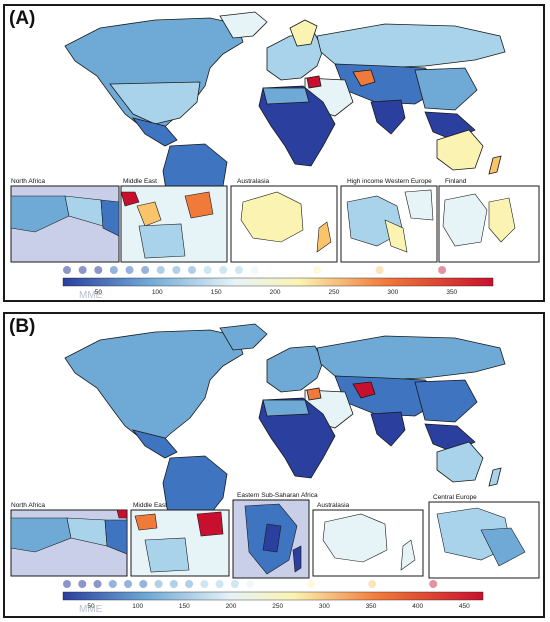 The image size is (550, 622). Describe the element at coordinates (295, 369) in the screenshot. I see `europe` at that location.